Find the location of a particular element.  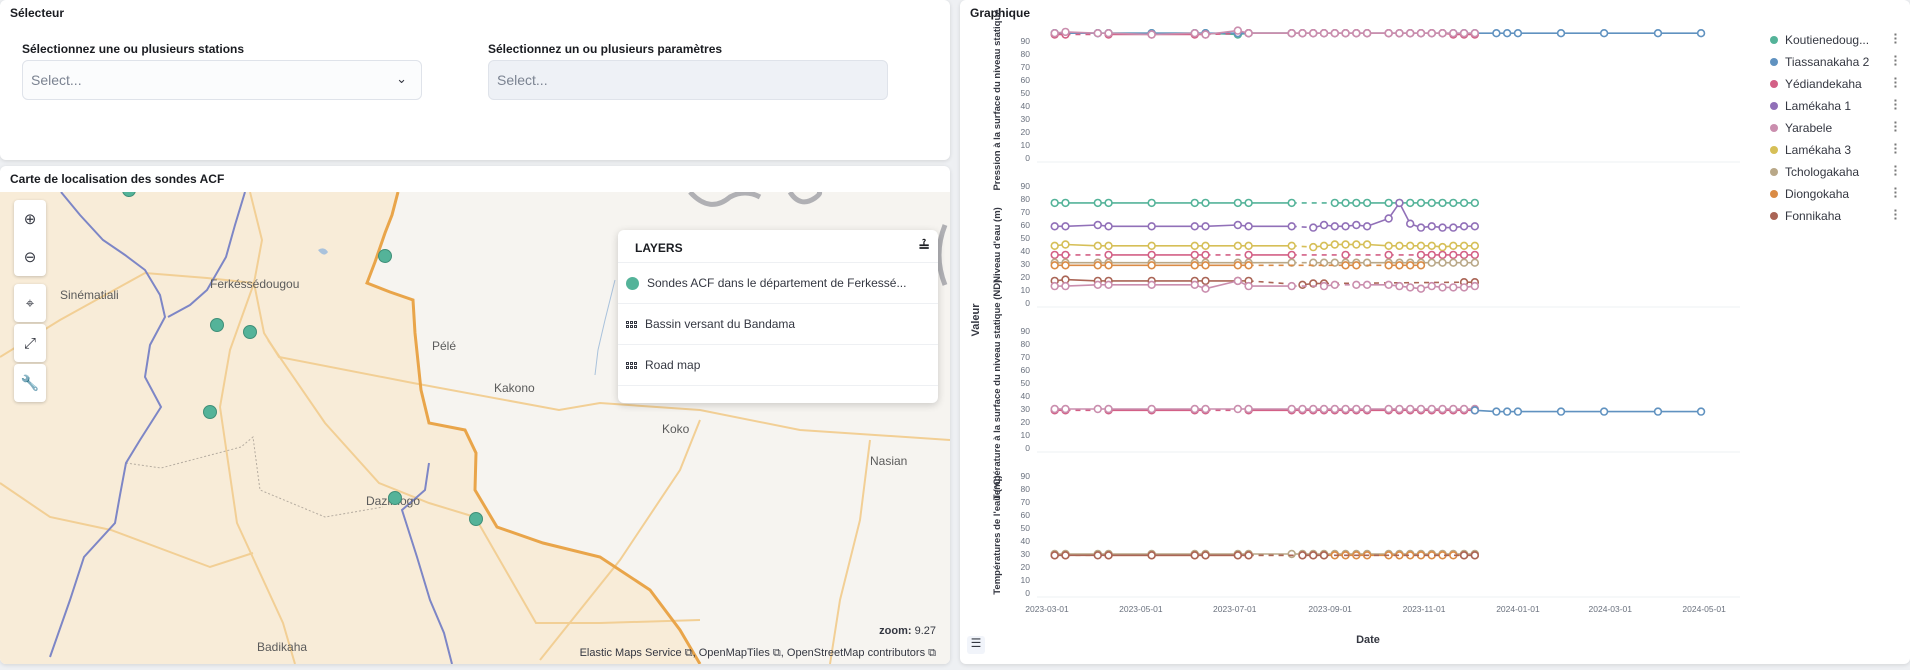

legend-item: Tchologakaha ▪ ▪ ▪ is located at coordinates (1834, 172).